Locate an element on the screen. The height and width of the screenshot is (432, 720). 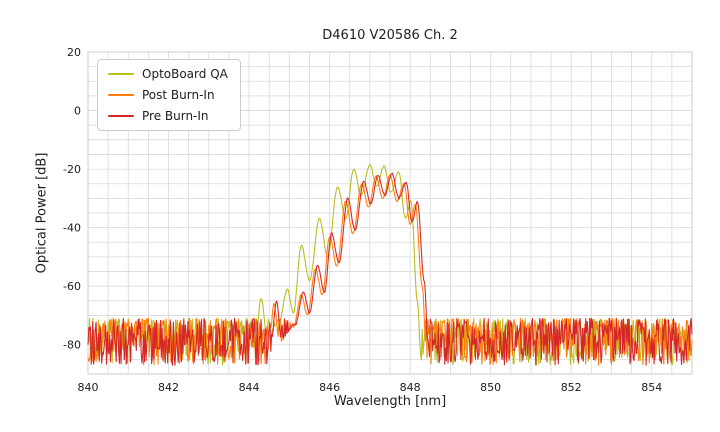
x-tick-label: 850 is located at coordinates (490, 387).